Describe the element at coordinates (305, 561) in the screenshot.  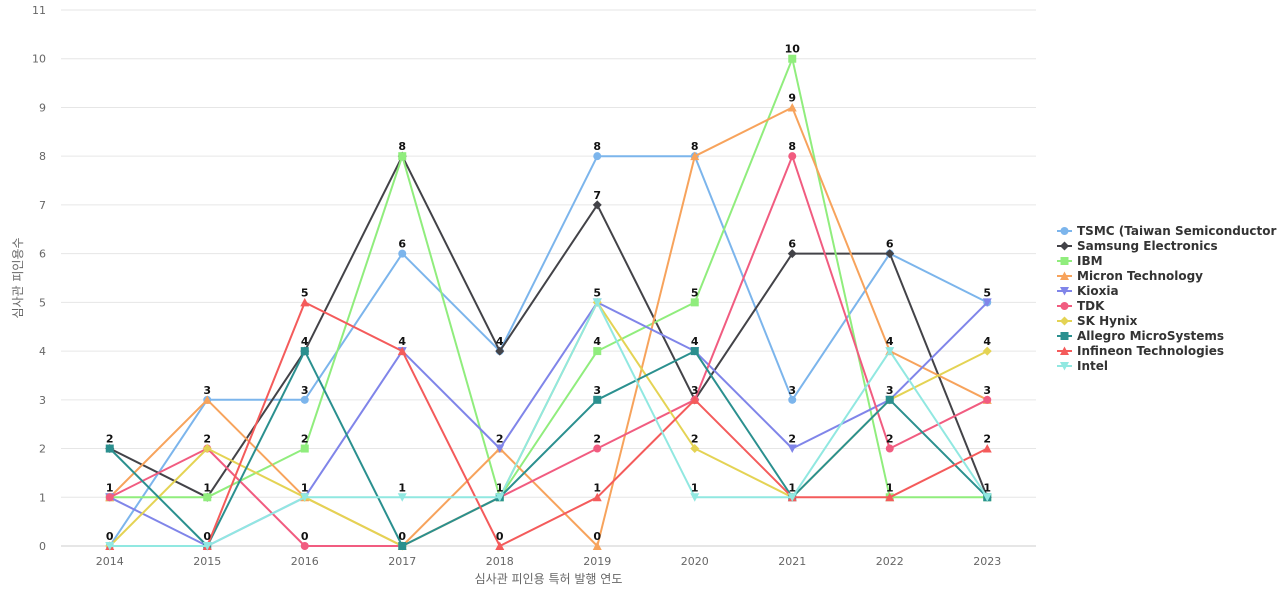
I see `x-tick-label: 2016` at that location.